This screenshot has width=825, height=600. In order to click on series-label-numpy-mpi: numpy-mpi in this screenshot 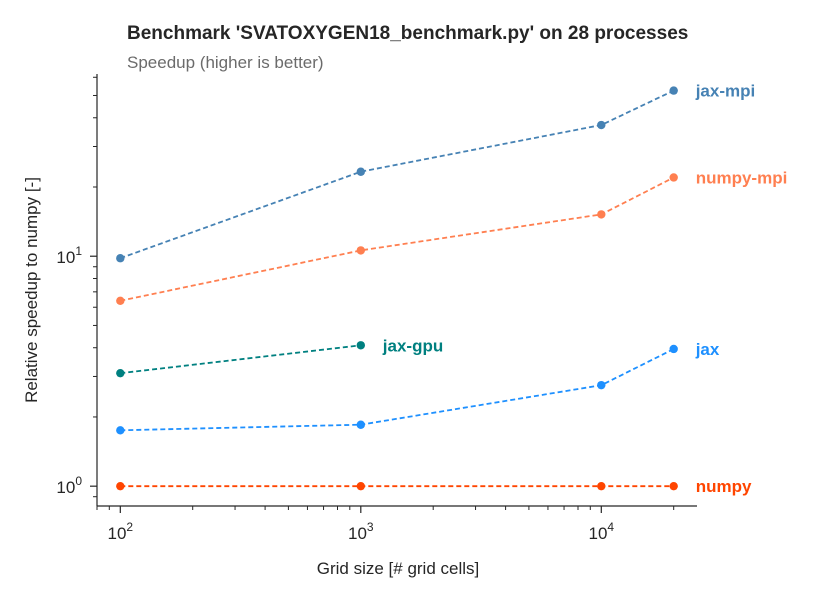, I will do `click(742, 177)`.